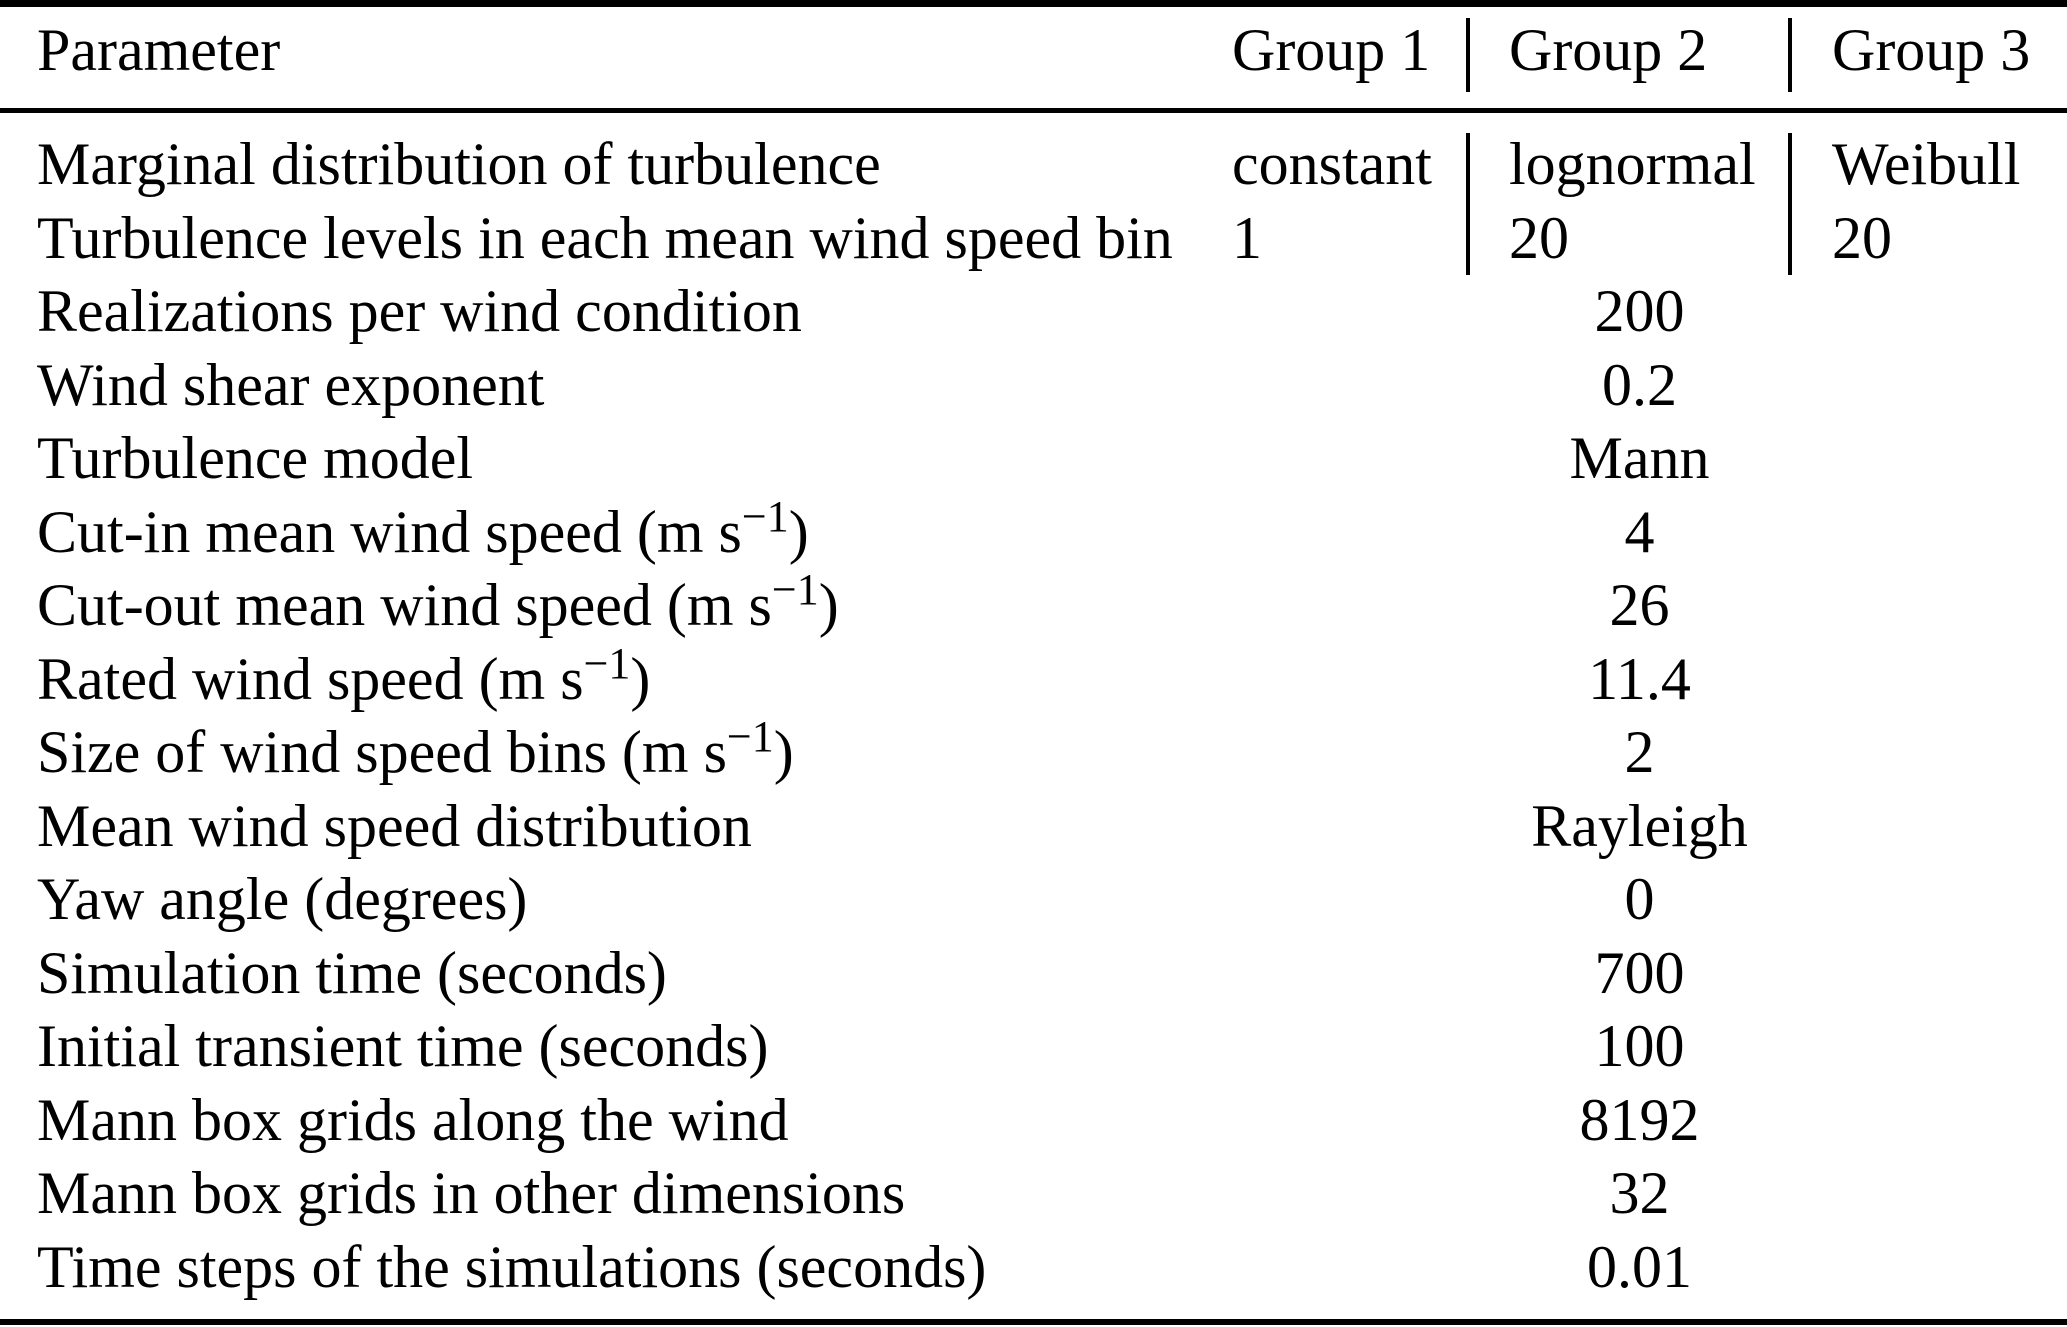 The height and width of the screenshot is (1327, 2067). What do you see at coordinates (1033, 974) in the screenshot?
I see `table-row: Simulation time (seconds) 700` at bounding box center [1033, 974].